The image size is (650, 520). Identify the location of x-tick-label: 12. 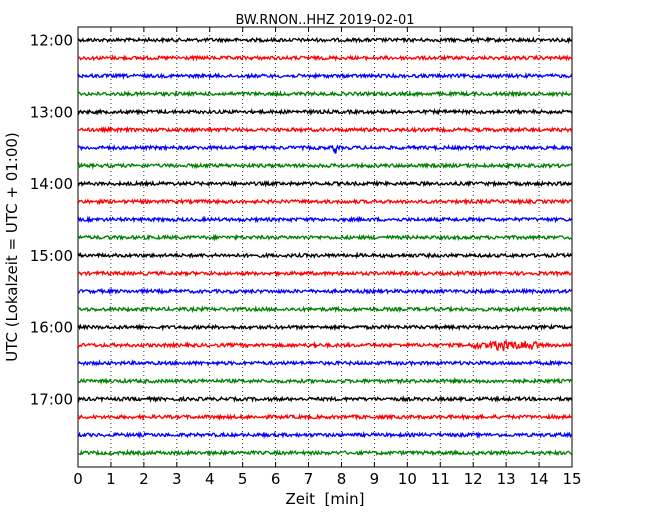
(473, 479).